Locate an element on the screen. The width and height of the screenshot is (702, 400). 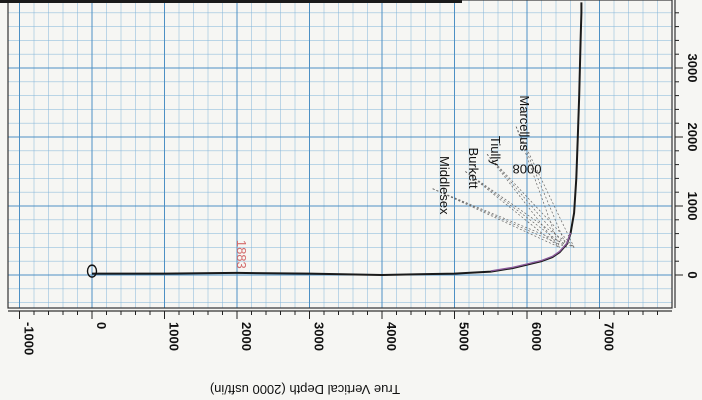
x-tick-label: 1000 is located at coordinates (174, 336).